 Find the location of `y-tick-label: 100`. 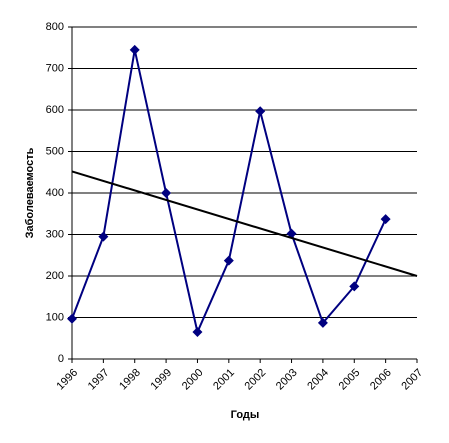

y-tick-label: 100 is located at coordinates (55, 317).